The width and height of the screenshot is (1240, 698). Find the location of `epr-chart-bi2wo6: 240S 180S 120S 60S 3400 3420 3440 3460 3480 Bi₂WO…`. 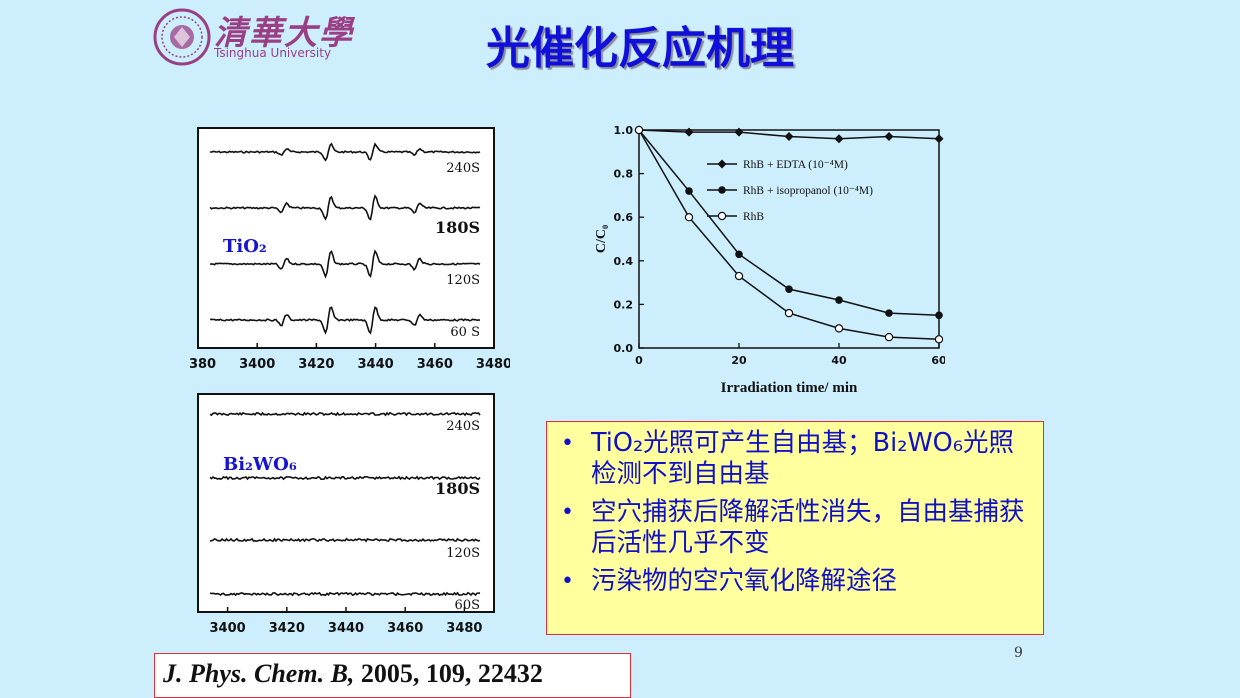

epr-chart-bi2wo6: 240S 180S 120S 60S 3400 3420 3440 3460 3480 Bi₂WO… is located at coordinates (346, 514).